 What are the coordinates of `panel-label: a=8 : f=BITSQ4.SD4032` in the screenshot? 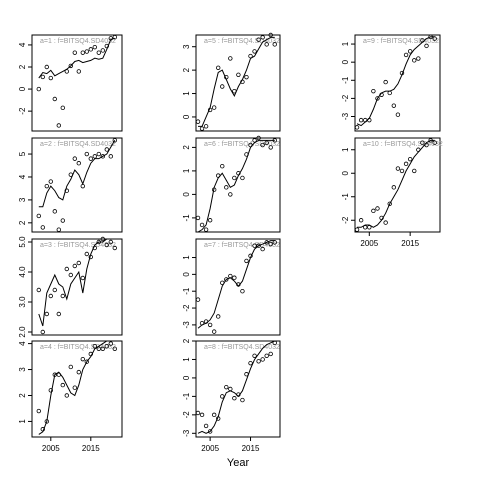 It's located at (242, 347).